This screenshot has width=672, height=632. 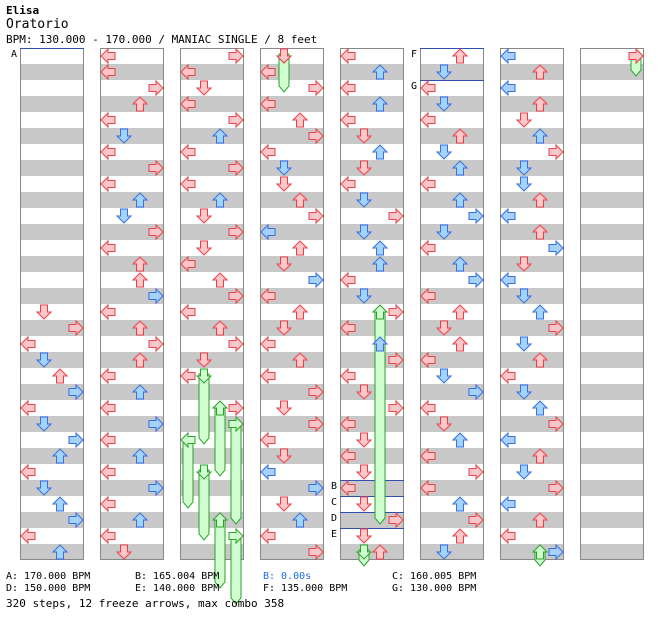 What do you see at coordinates (204, 505) in the screenshot?
I see `freeze-tail` at bounding box center [204, 505].